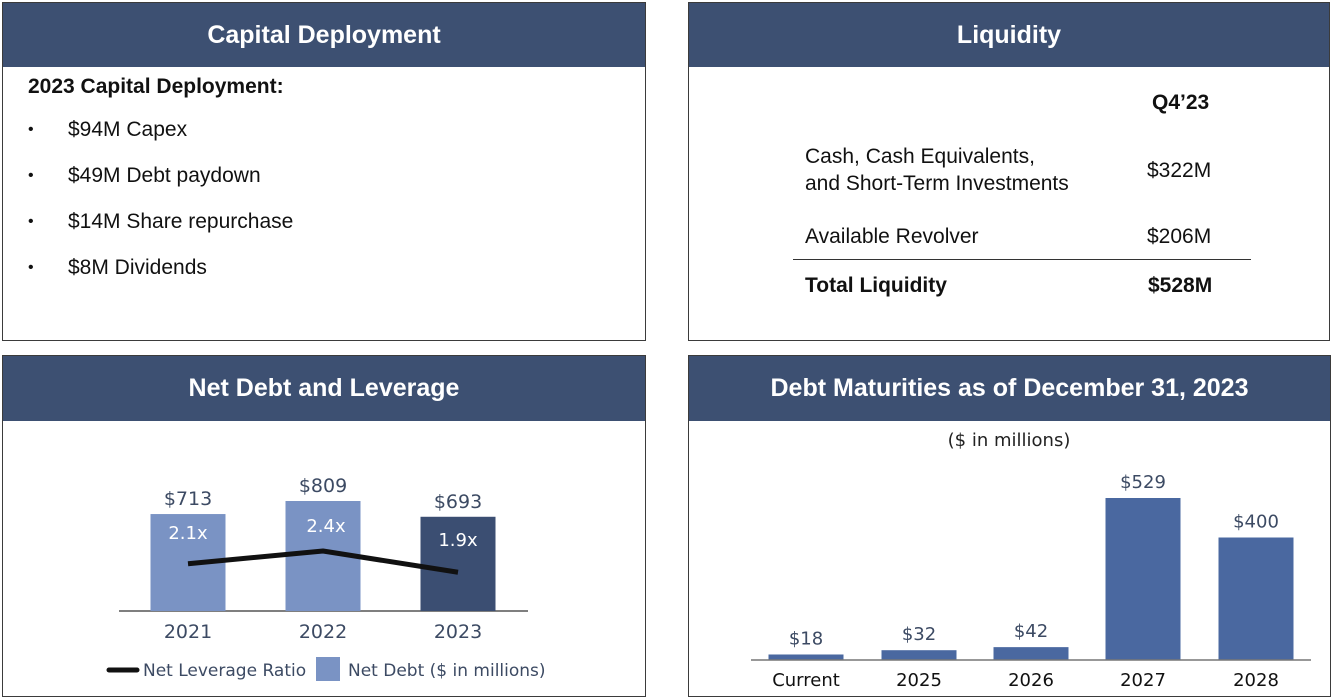 The image size is (1332, 698). What do you see at coordinates (188, 499) in the screenshot?
I see `net-debt-value-label: $713` at bounding box center [188, 499].